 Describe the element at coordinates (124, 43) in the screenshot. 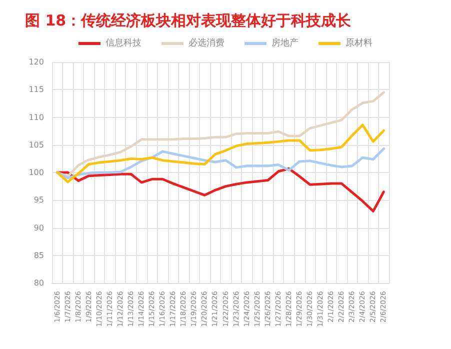

I see `legend-label: 信息科技` at that location.